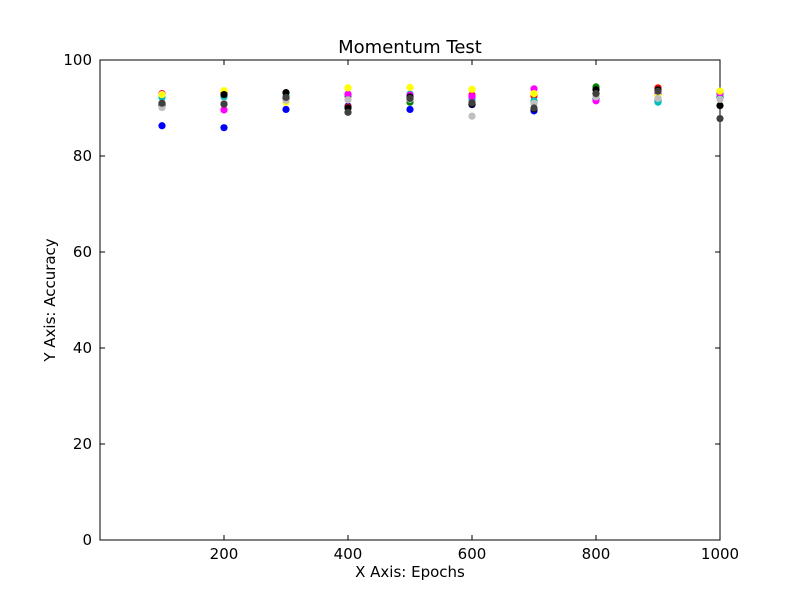 This screenshot has height=600, width=800. I want to click on x-tick-label: 1000, so click(720, 554).